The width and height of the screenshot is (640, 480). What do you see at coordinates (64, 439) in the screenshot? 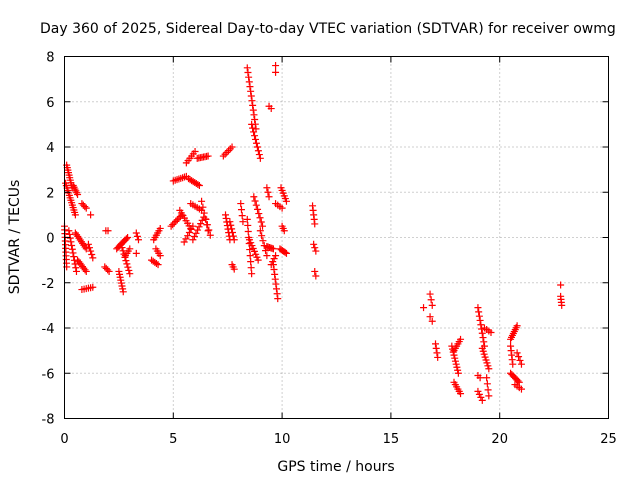
I see `x-tick-label: 0` at bounding box center [64, 439].